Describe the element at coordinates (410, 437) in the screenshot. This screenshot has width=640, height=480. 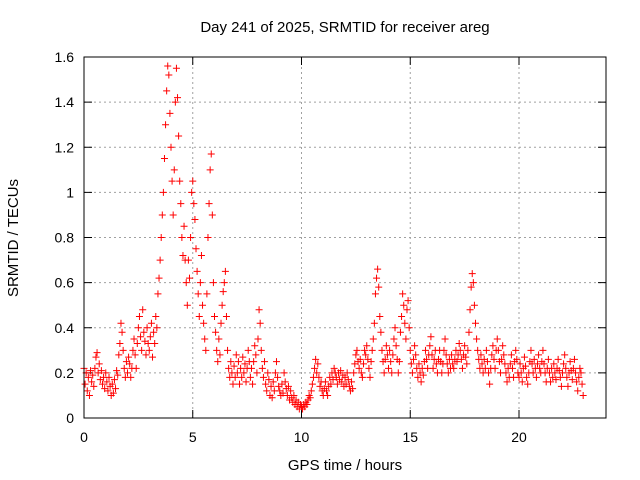
I see `x-tick-label: 15` at that location.